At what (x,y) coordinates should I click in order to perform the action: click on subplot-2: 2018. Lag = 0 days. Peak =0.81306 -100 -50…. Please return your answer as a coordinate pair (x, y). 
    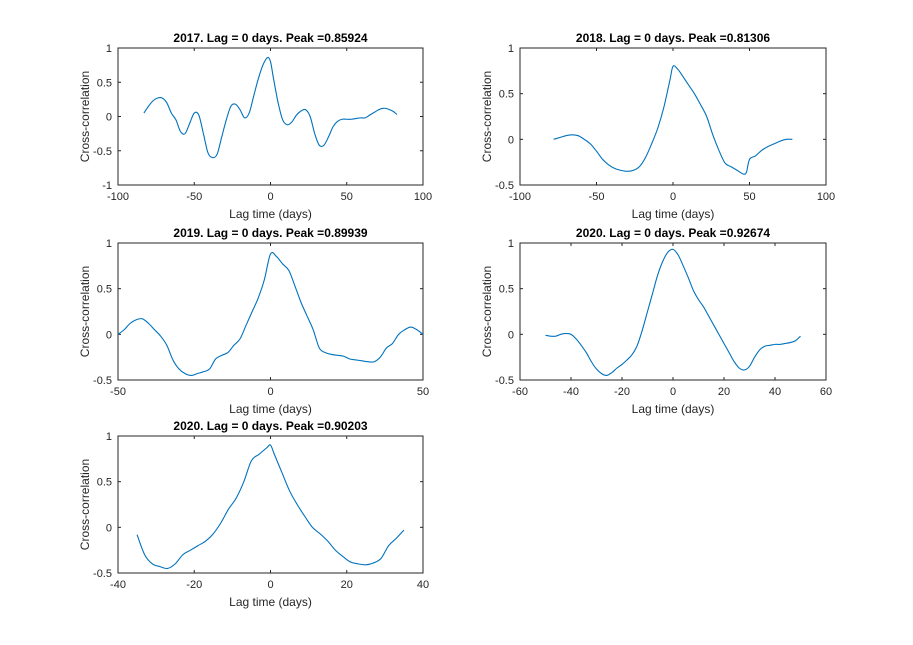
    Looking at the image, I should click on (657, 126).